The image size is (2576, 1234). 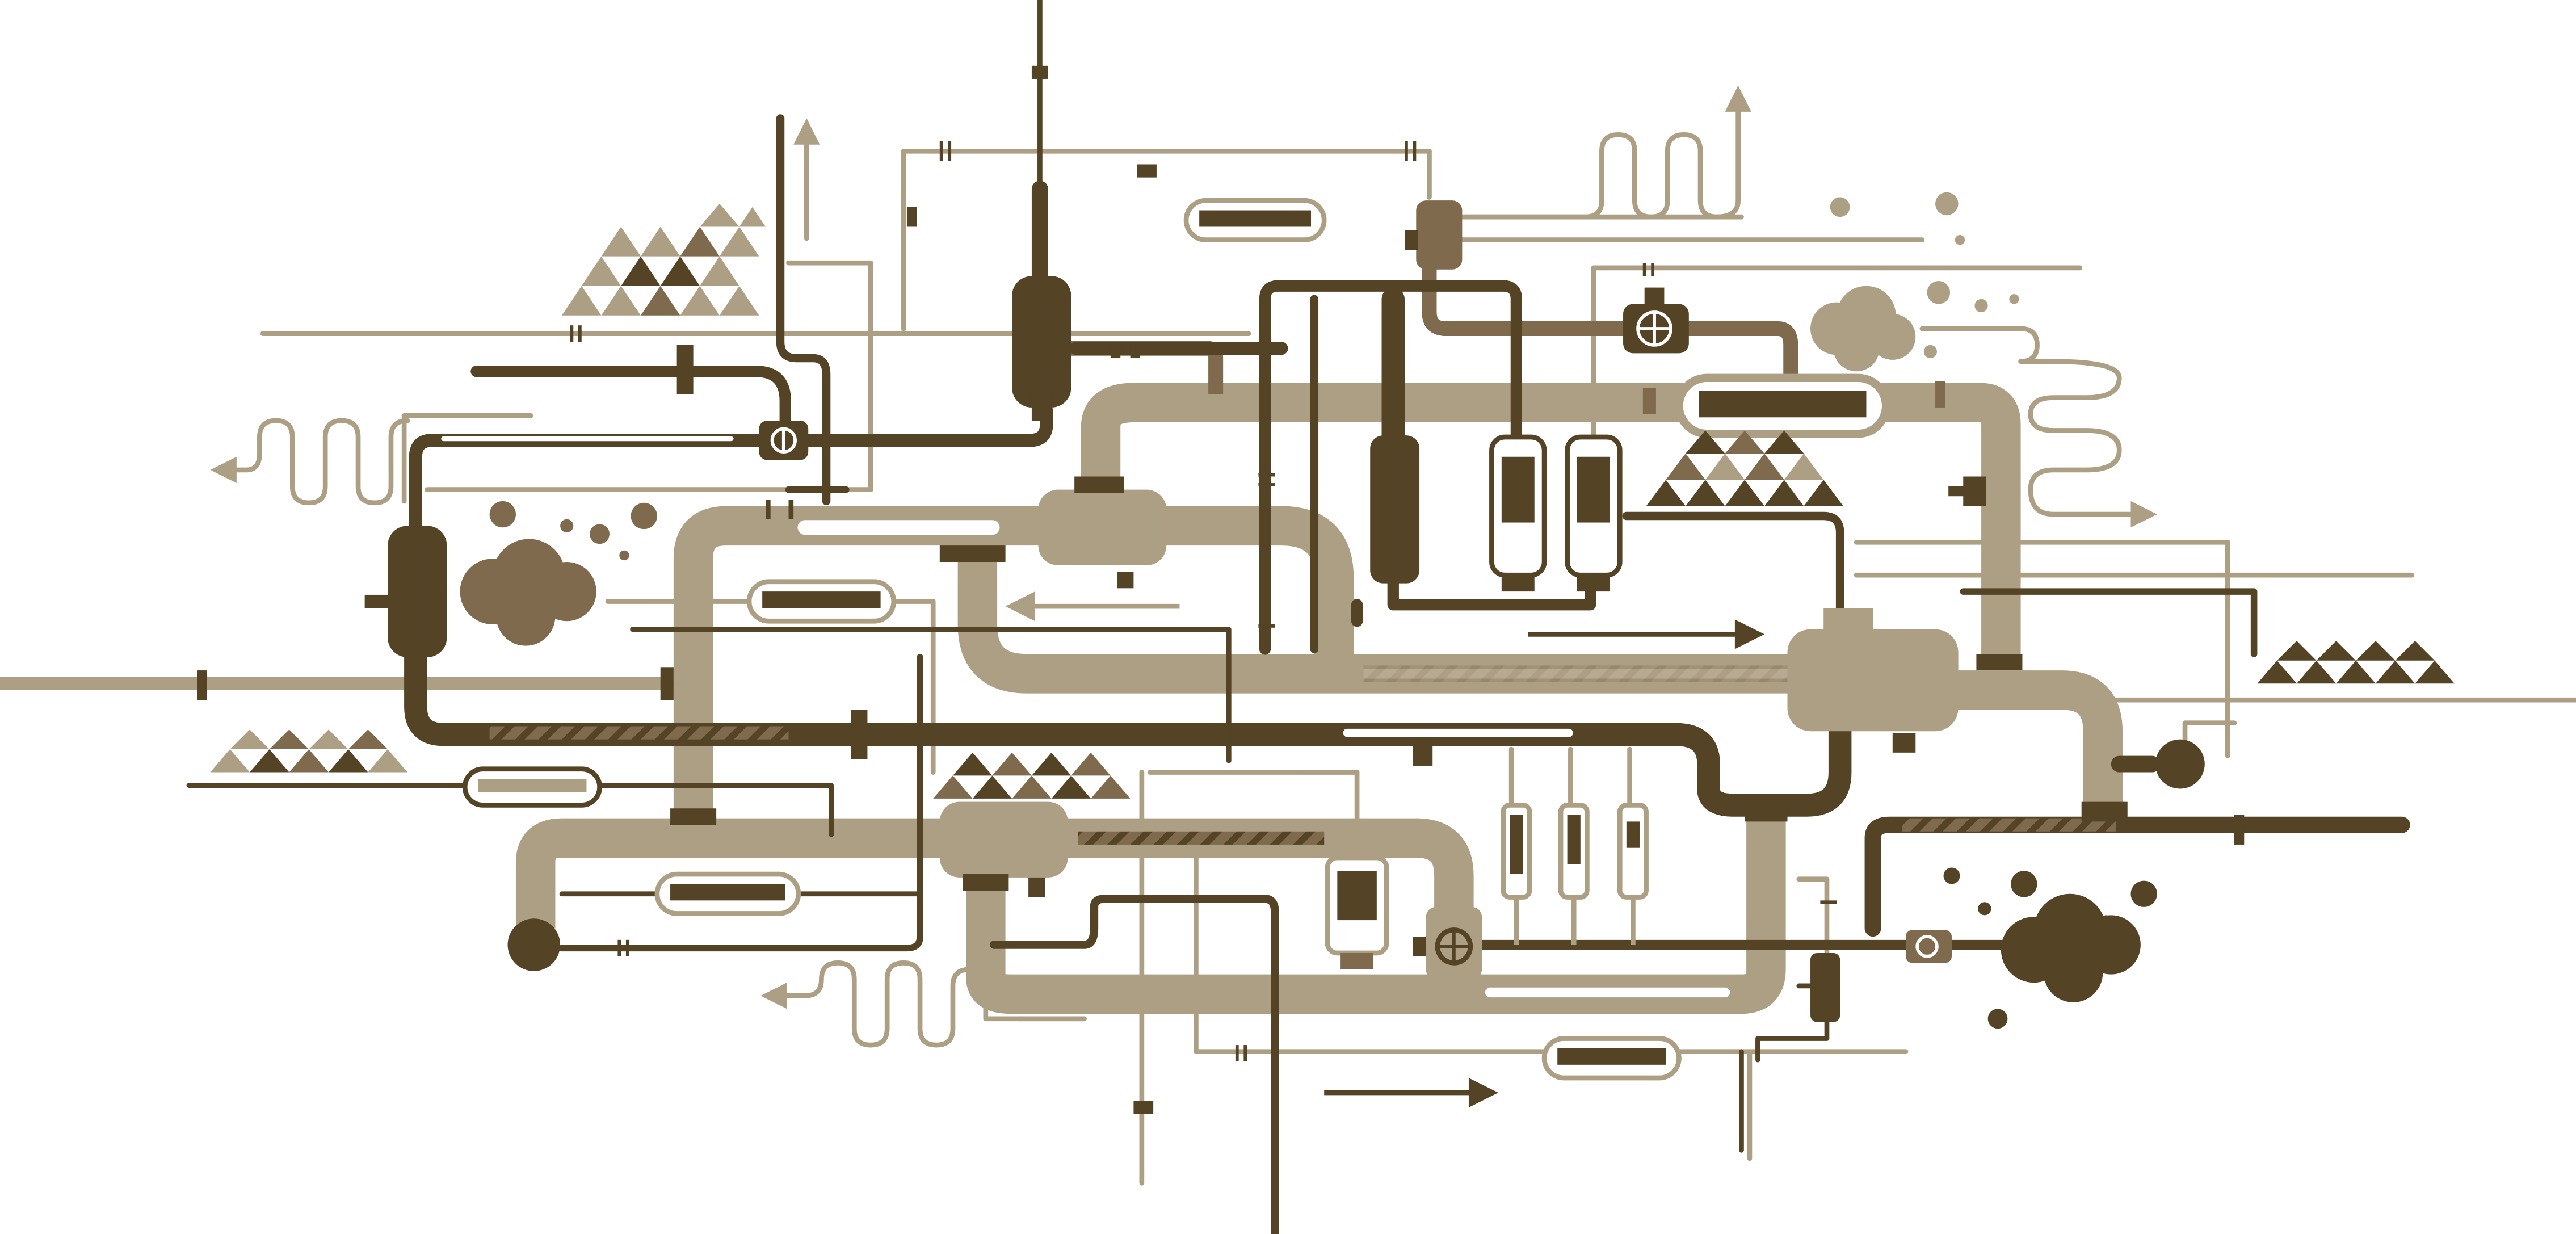 I want to click on valve-body, so click(x=1439, y=235).